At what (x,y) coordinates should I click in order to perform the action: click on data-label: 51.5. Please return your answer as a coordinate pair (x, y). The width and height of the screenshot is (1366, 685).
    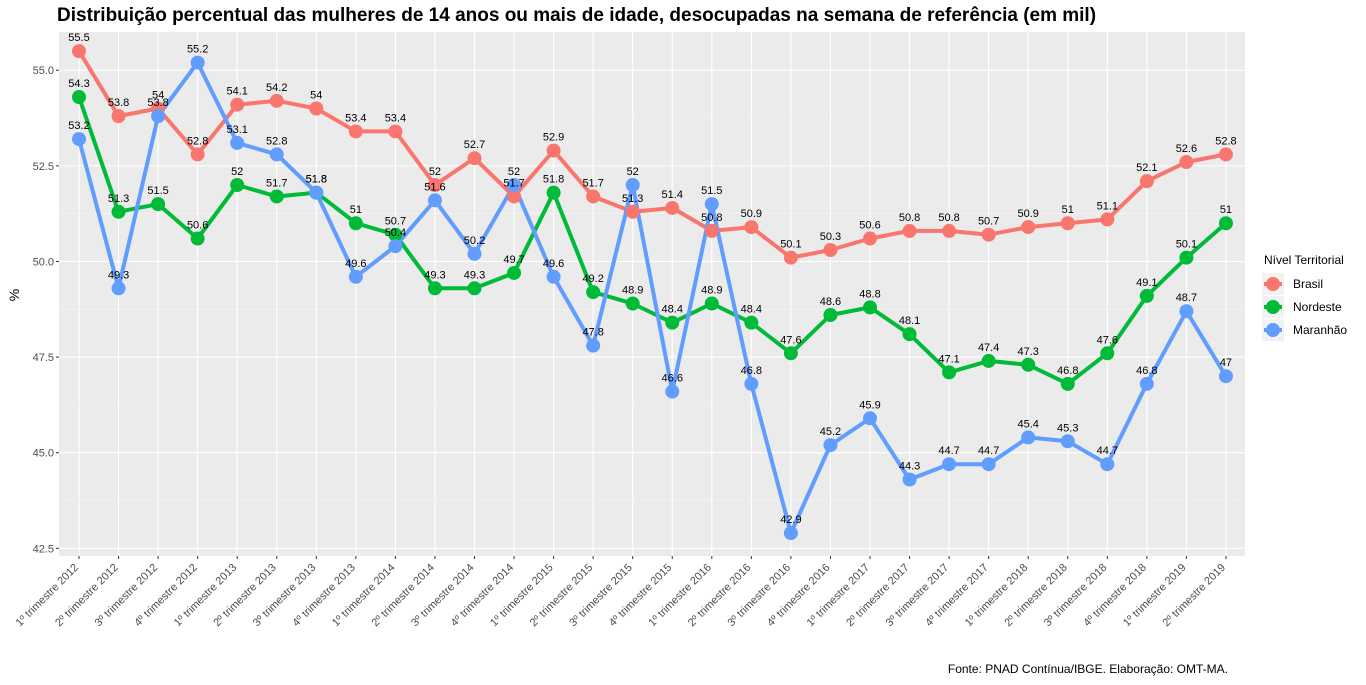
    Looking at the image, I should click on (711, 191).